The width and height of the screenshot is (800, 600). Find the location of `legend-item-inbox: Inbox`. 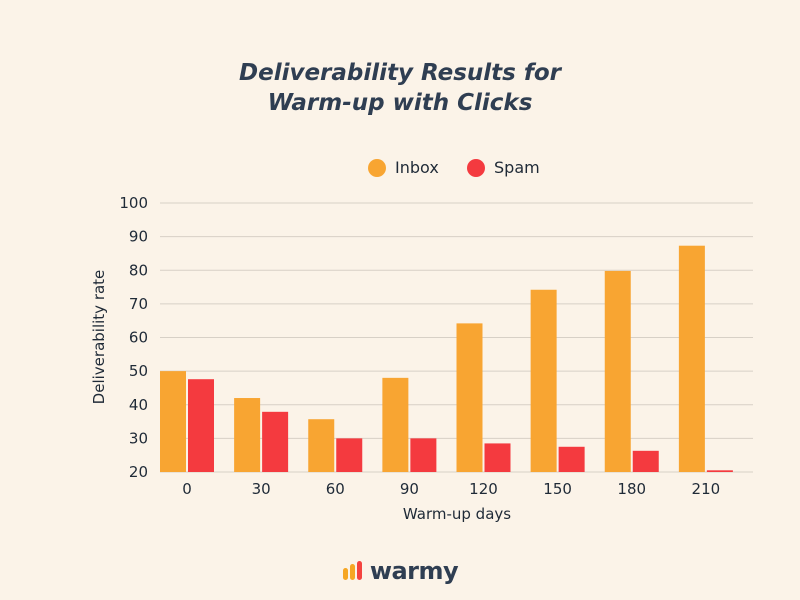

legend-item-inbox: Inbox is located at coordinates (403, 167).